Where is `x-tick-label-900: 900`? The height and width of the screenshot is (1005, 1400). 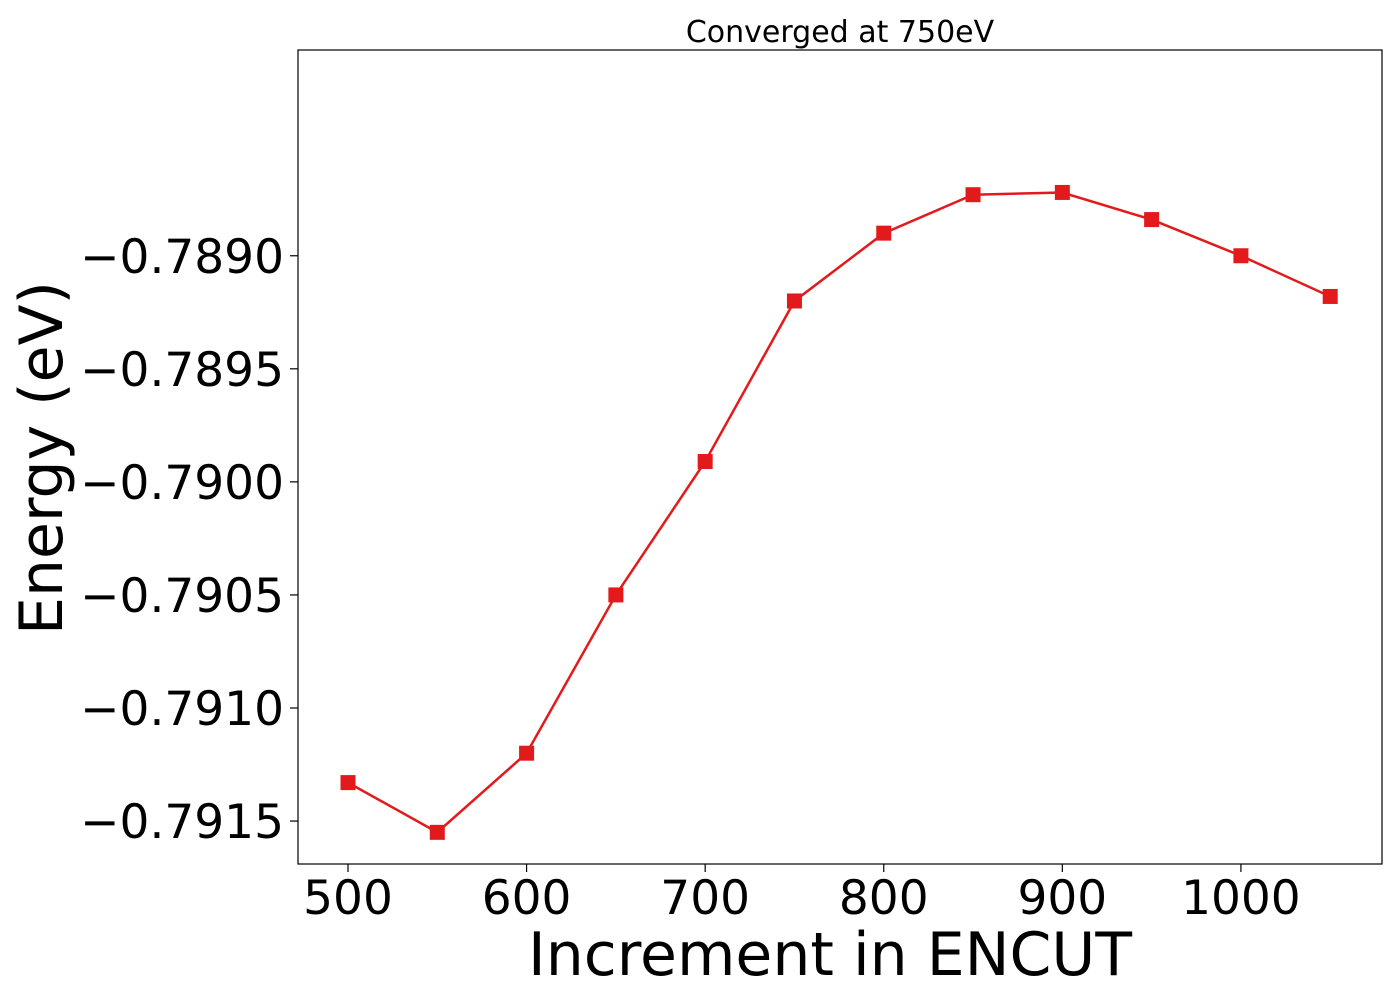
x-tick-label-900: 900 is located at coordinates (1062, 898).